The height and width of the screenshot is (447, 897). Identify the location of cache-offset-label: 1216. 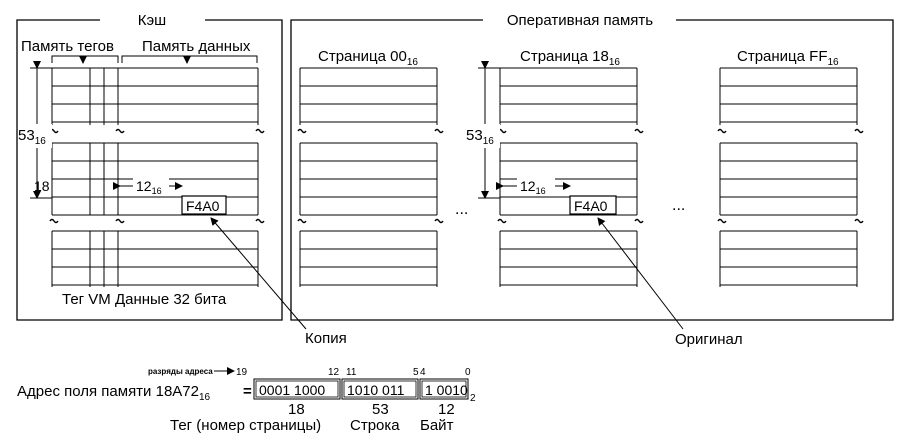
(149, 187).